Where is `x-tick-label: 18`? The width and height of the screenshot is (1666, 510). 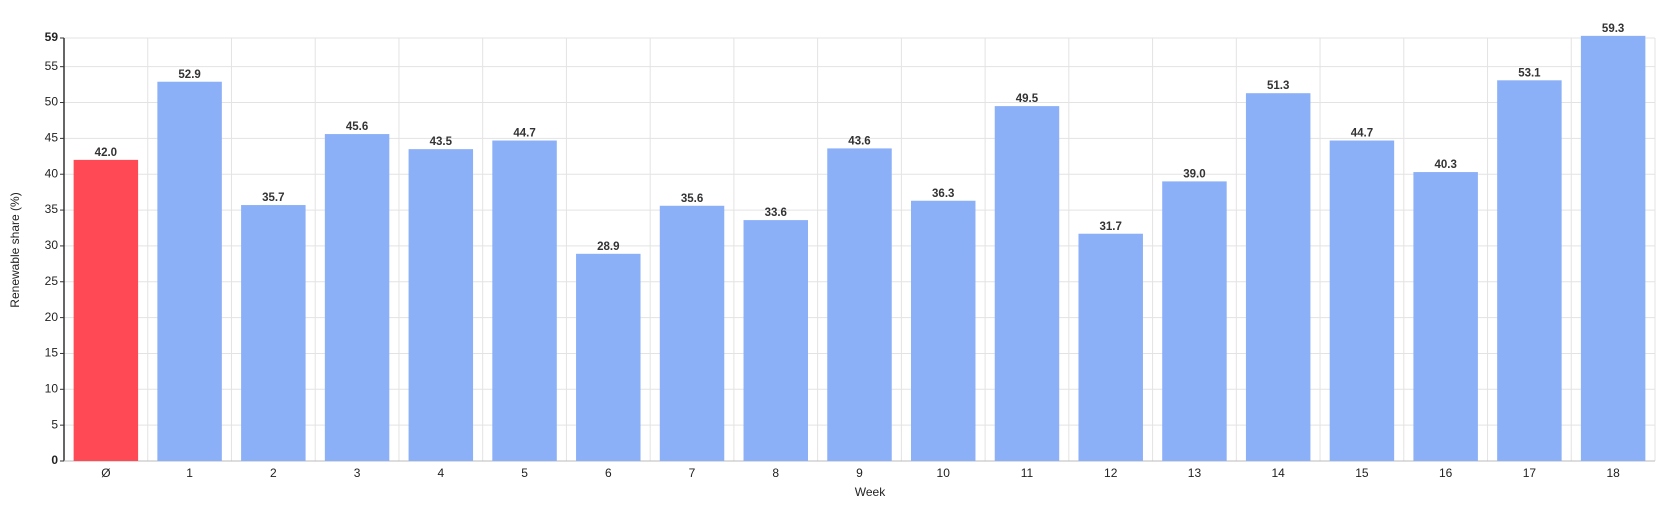
x-tick-label: 18 is located at coordinates (1613, 473).